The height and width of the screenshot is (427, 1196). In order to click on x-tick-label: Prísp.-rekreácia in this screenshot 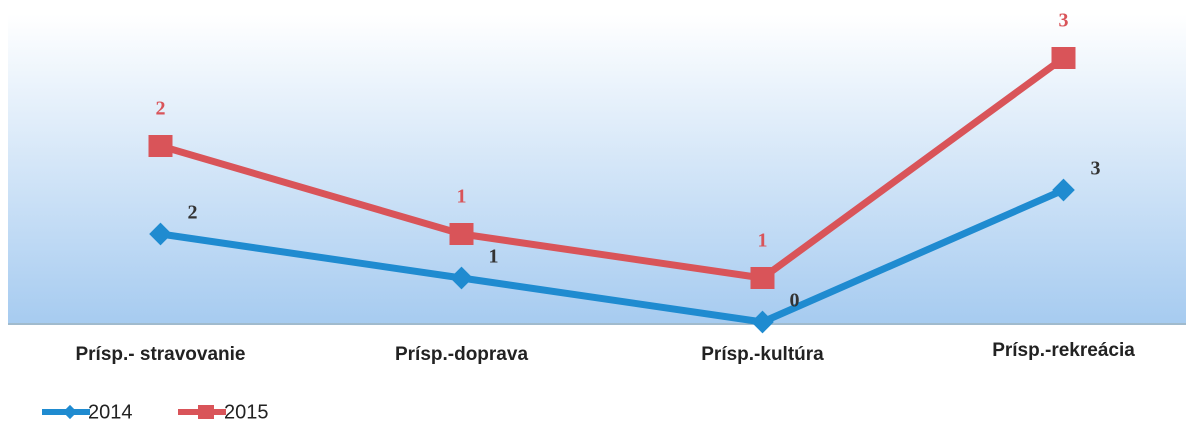, I will do `click(1063, 350)`.